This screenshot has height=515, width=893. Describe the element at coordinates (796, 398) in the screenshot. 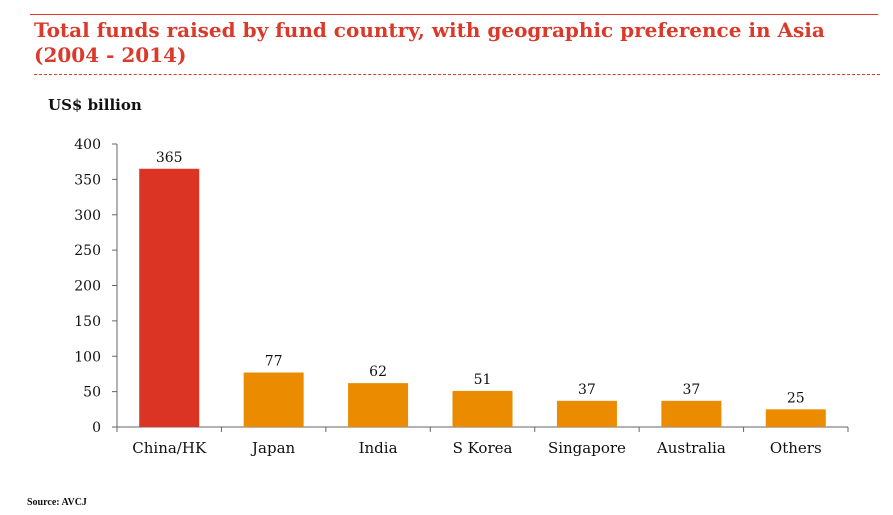

I see `data-label: 25` at that location.